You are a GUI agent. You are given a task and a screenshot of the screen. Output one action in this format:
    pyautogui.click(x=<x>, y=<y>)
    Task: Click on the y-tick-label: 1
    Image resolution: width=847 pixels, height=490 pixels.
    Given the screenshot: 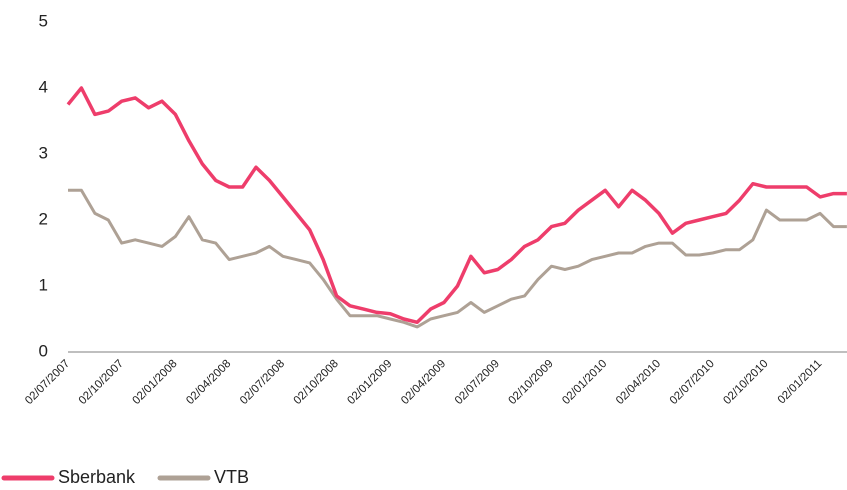 What is the action you would take?
    pyautogui.click(x=43, y=284)
    